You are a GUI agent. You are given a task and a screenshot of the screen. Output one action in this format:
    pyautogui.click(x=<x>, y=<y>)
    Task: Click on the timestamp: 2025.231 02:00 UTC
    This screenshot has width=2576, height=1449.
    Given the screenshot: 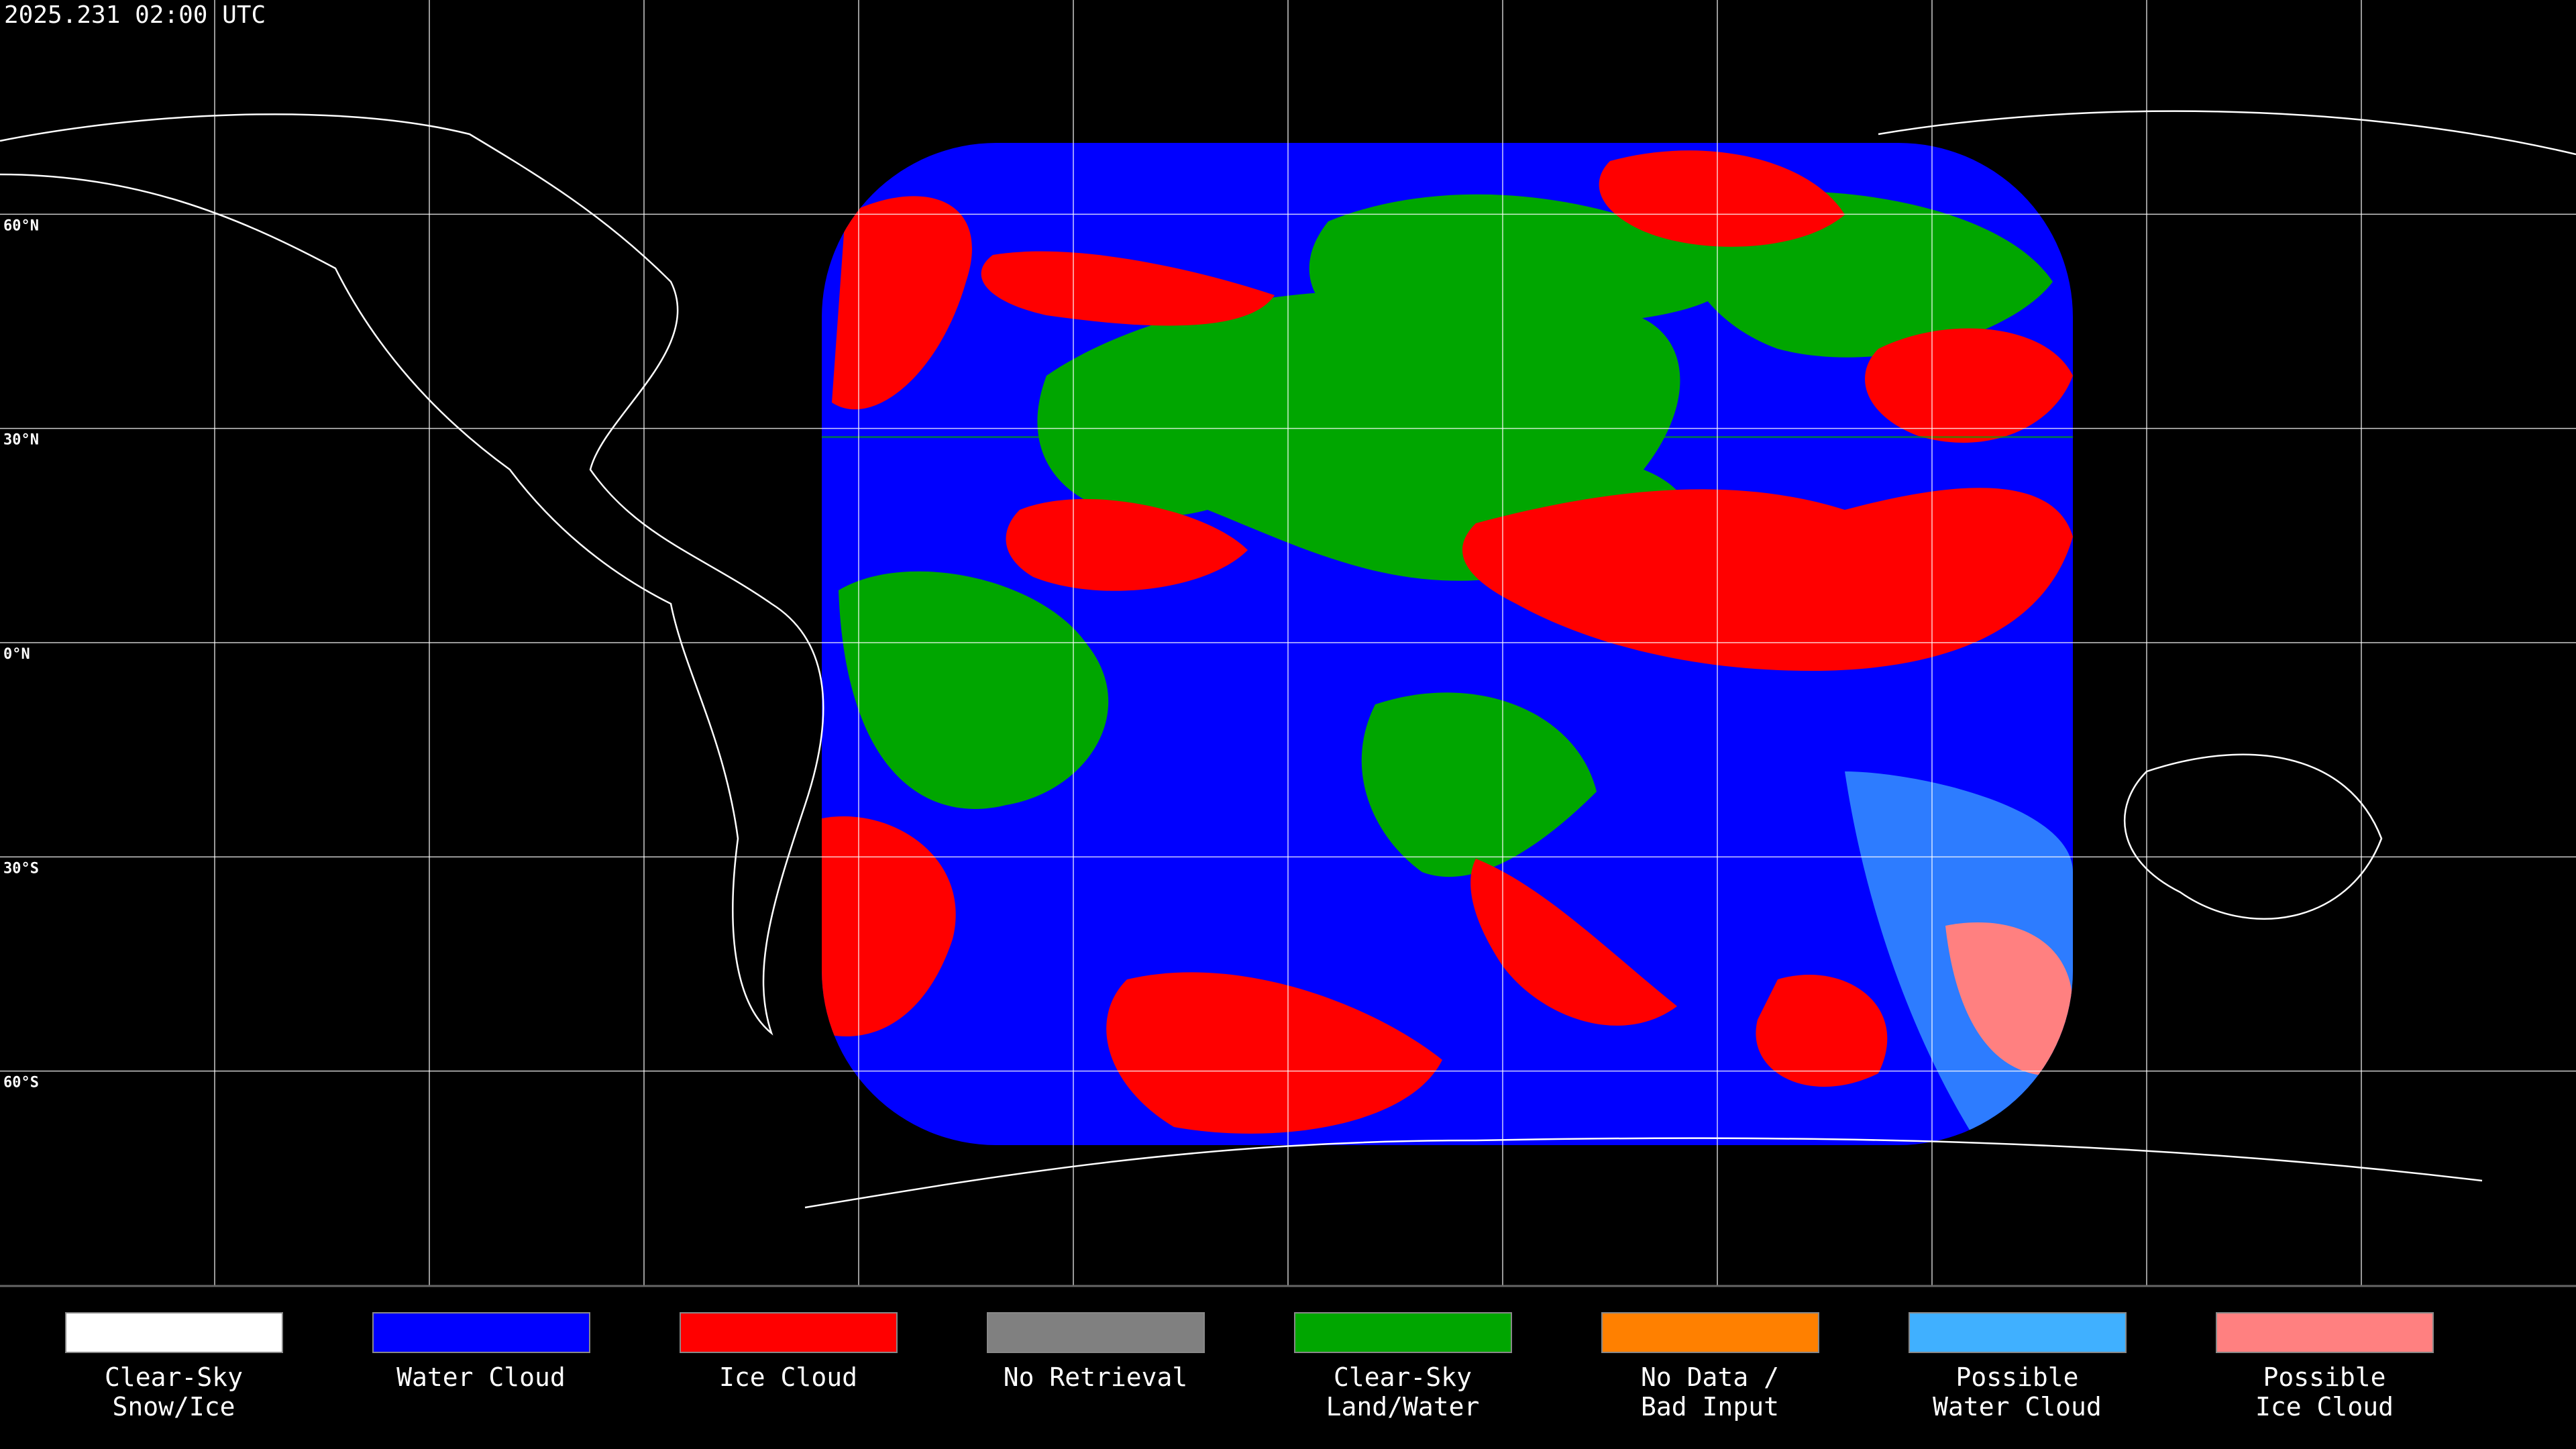 What is the action you would take?
    pyautogui.click(x=135, y=15)
    